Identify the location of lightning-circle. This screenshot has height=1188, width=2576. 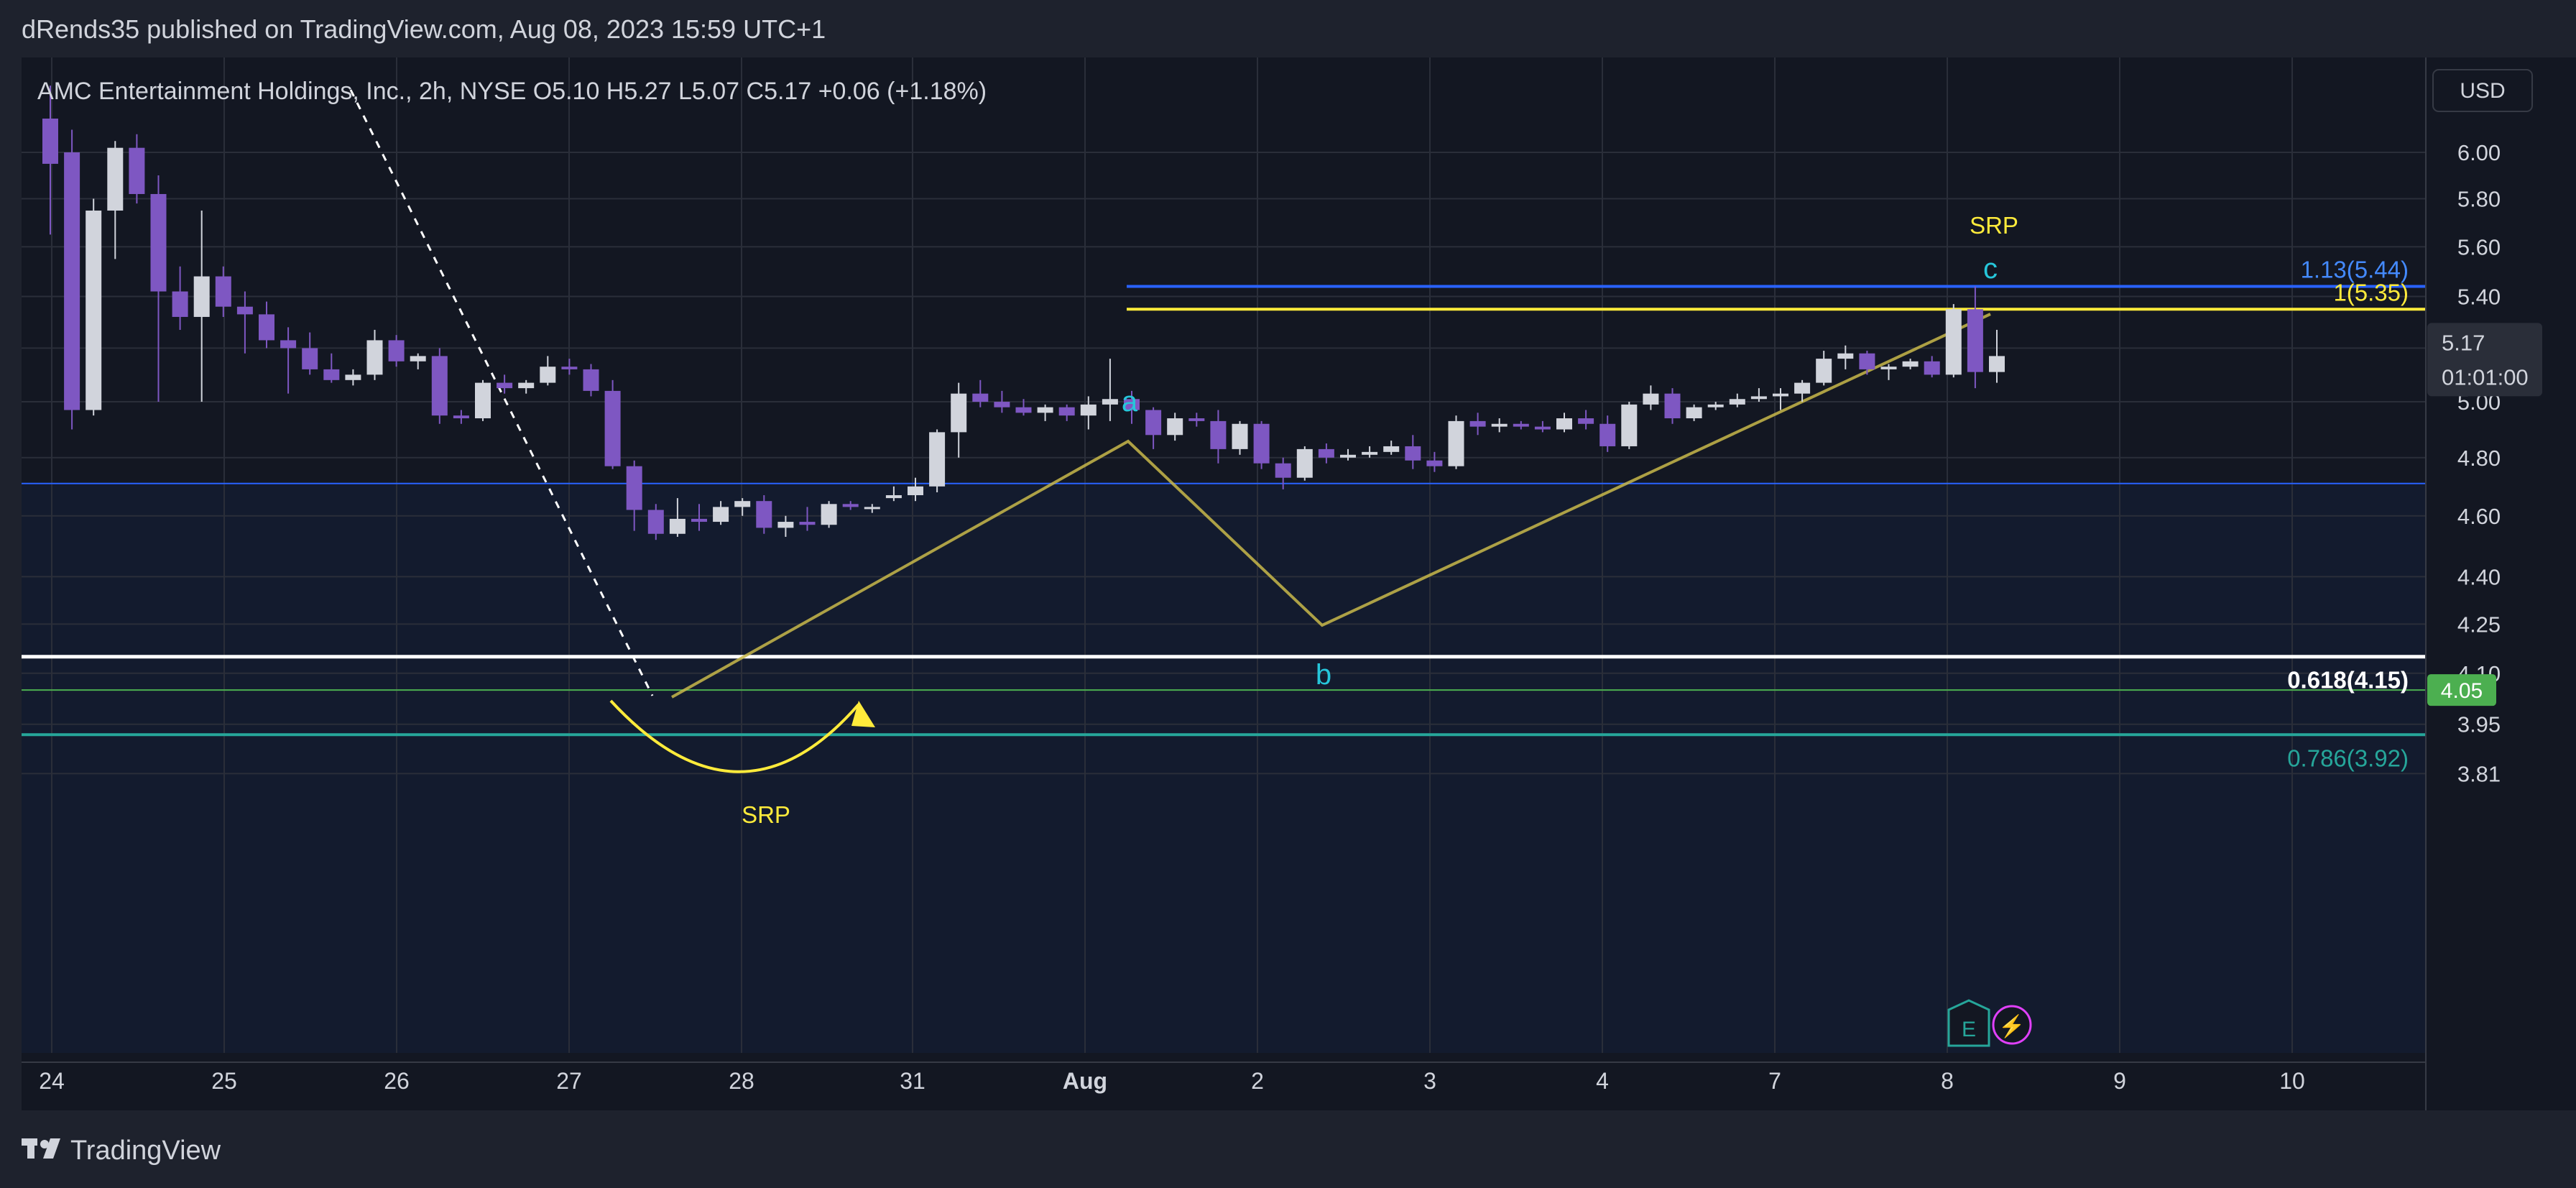
(2012, 1025).